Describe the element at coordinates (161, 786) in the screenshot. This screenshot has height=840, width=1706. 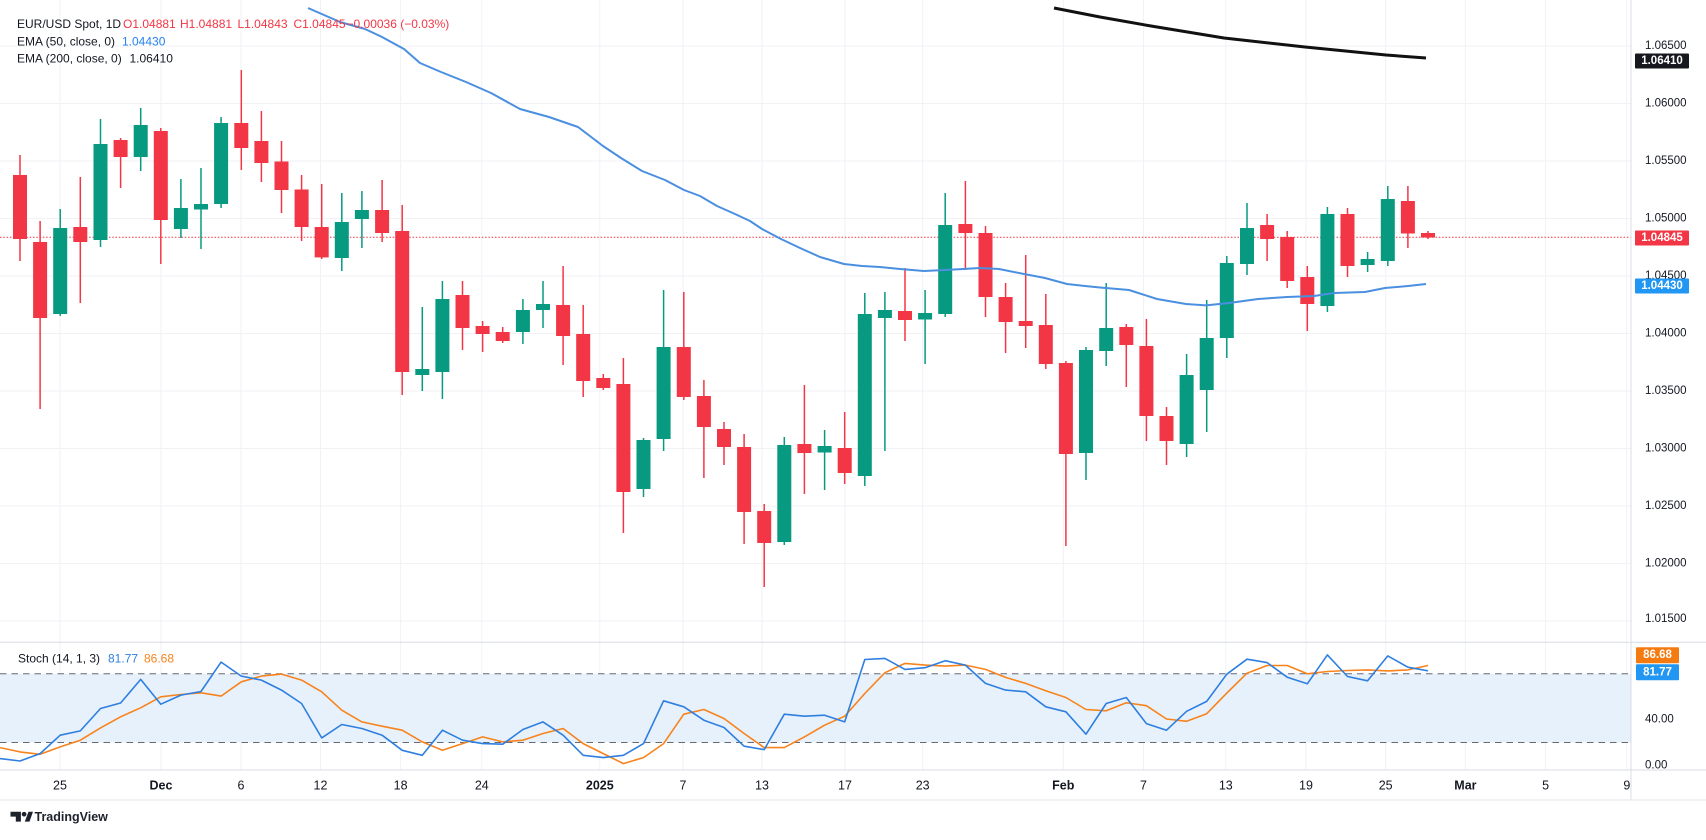
I see `svg-text: Dec` at that location.